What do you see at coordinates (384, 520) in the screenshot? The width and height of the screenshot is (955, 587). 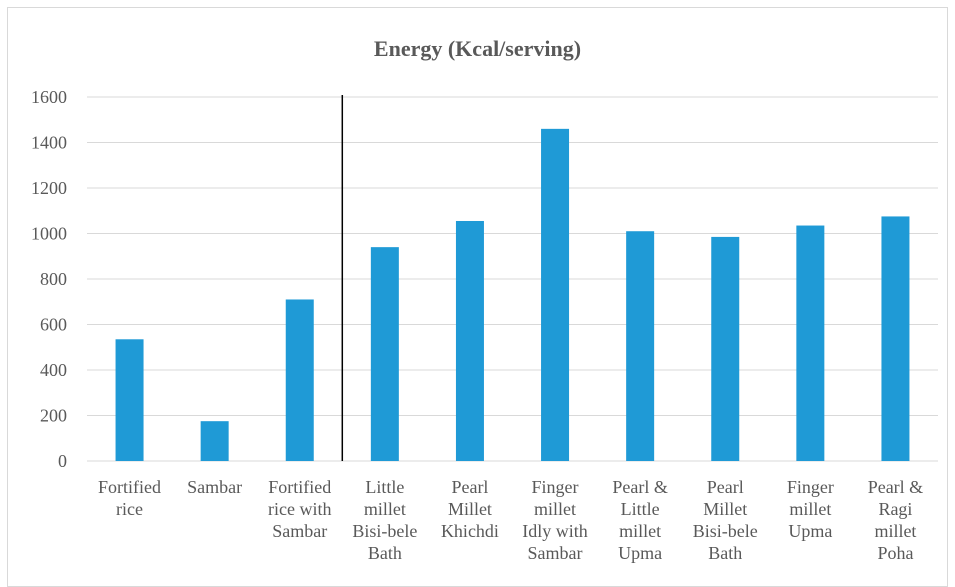 I see `x-tick-label: Little millet Bisi-bele Bath` at bounding box center [384, 520].